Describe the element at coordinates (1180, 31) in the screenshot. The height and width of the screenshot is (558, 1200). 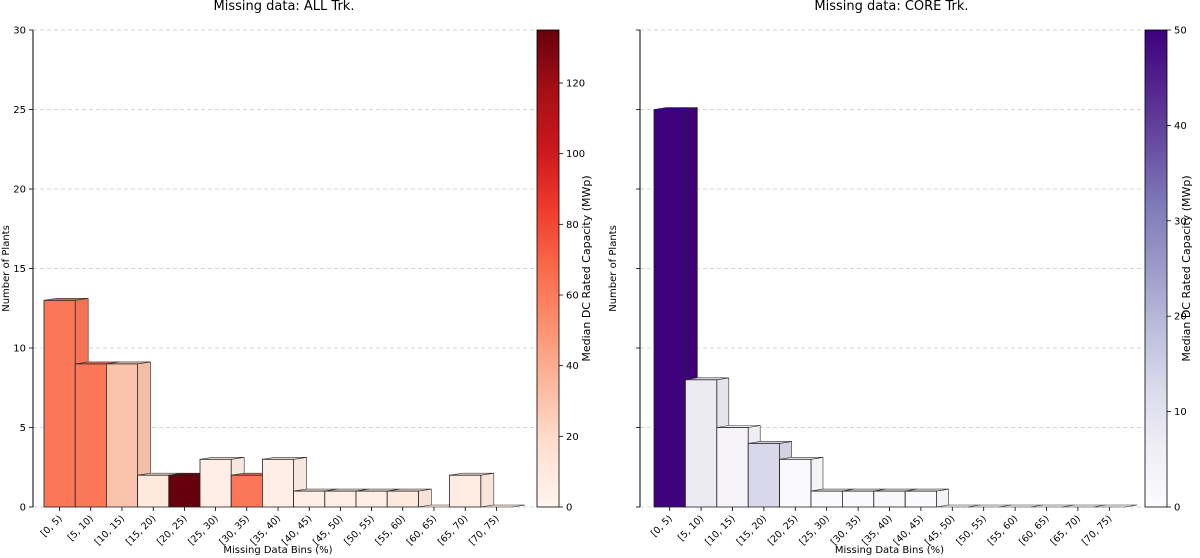
I see `colorbar-tick-label: 50` at that location.